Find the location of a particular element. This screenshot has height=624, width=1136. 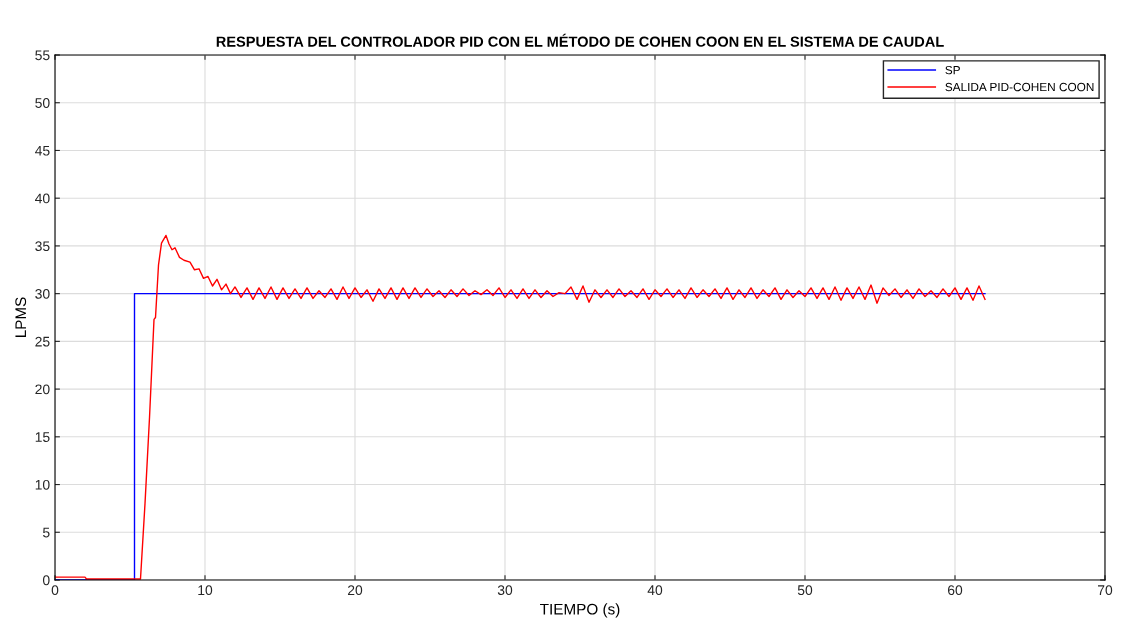

y-tick-label: 20 is located at coordinates (42, 389).